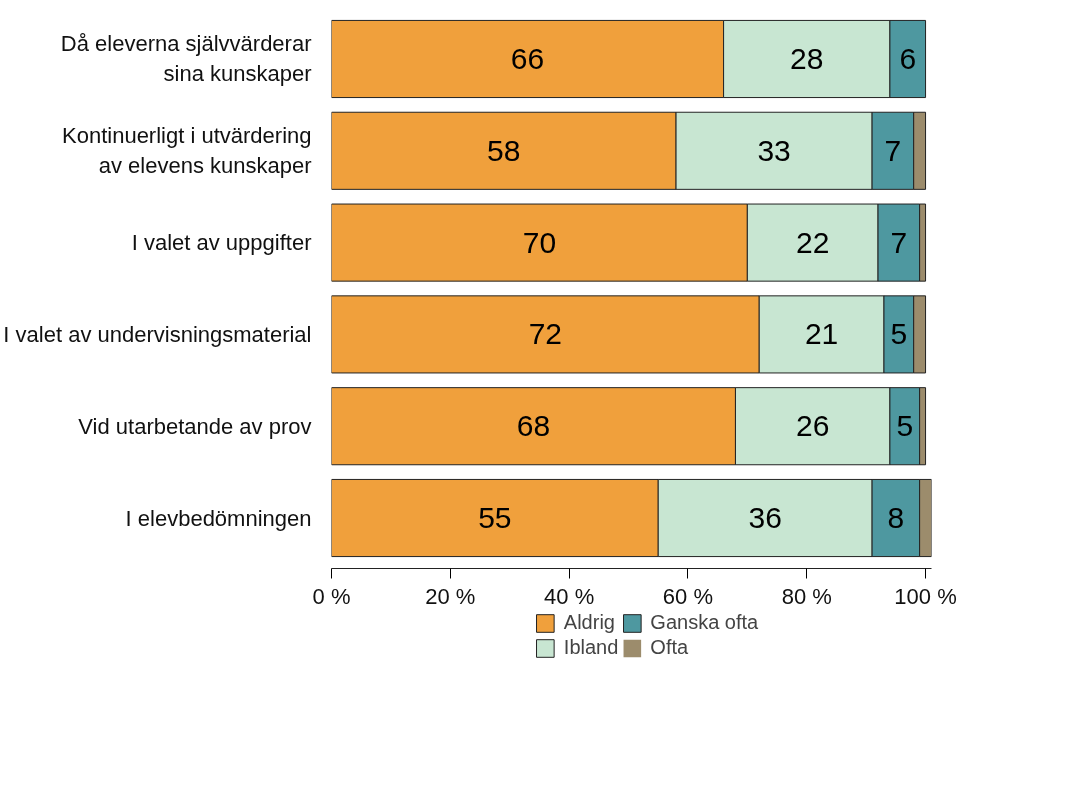  I want to click on y-tick-label: Då eleverna självvärderar sina kunskaper, so click(186, 59).